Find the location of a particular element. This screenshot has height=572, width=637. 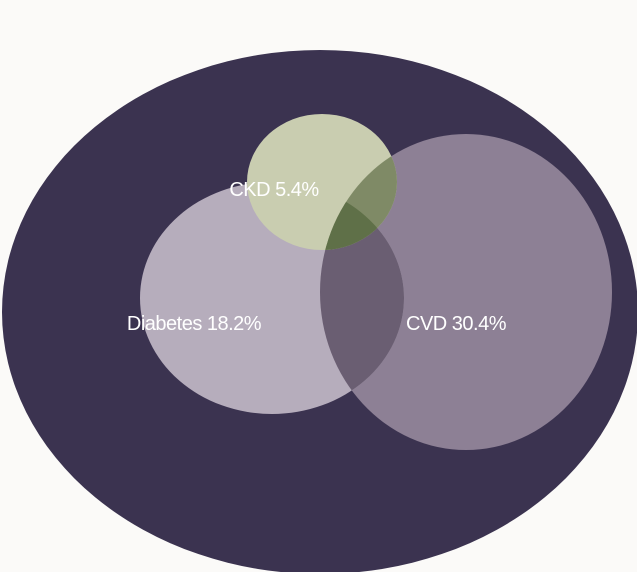

ckd-diabetes-cvd-overlap is located at coordinates (358, 216).